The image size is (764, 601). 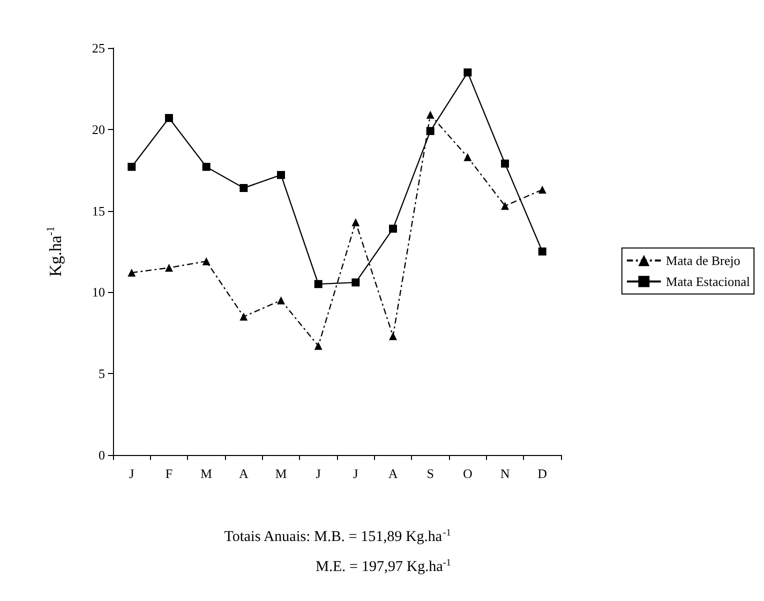 I want to click on y-tick-label: 5, so click(x=101, y=374).